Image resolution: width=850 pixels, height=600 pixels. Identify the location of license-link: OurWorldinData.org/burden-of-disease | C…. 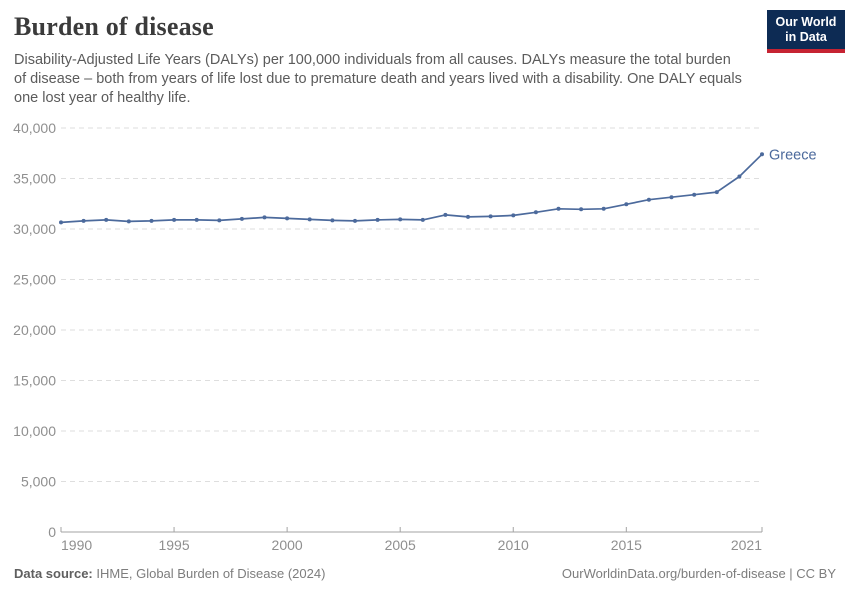
(698, 573).